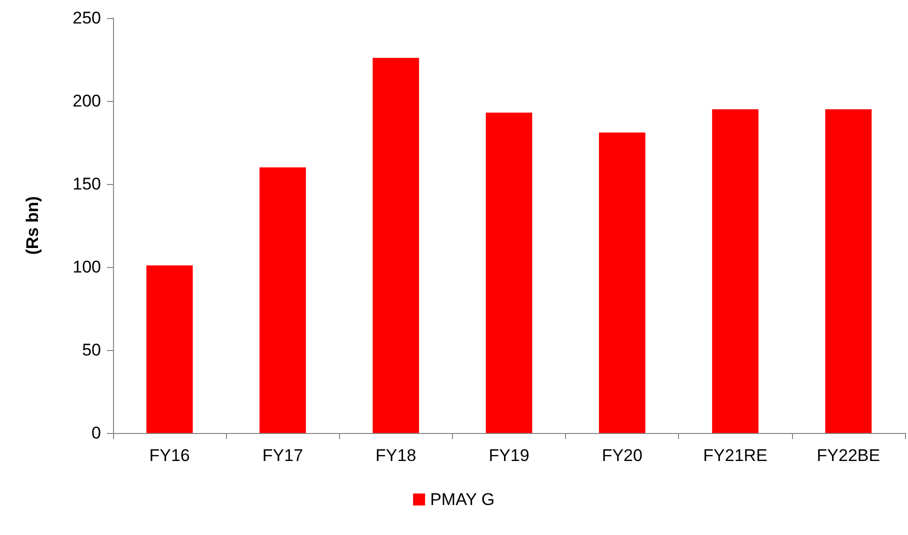 The width and height of the screenshot is (908, 535). I want to click on x-tick-label: FY21RE, so click(735, 455).